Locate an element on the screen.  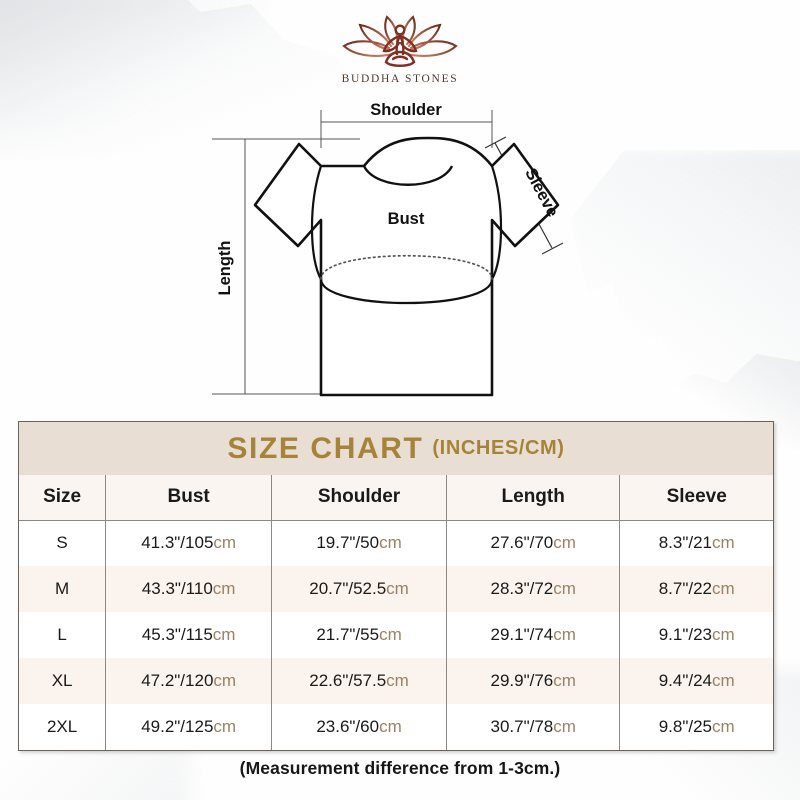
shoulder-label: Shoulder is located at coordinates (406, 110).